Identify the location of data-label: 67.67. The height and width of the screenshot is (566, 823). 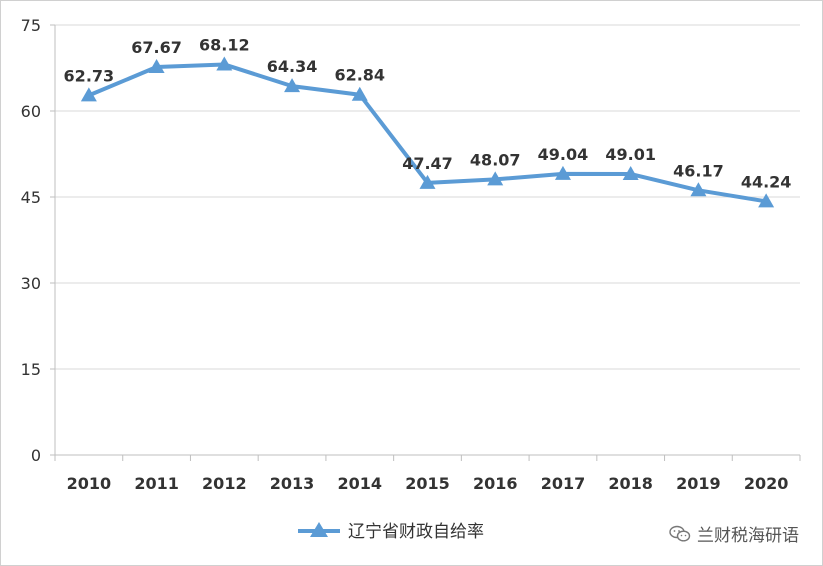
(156, 47).